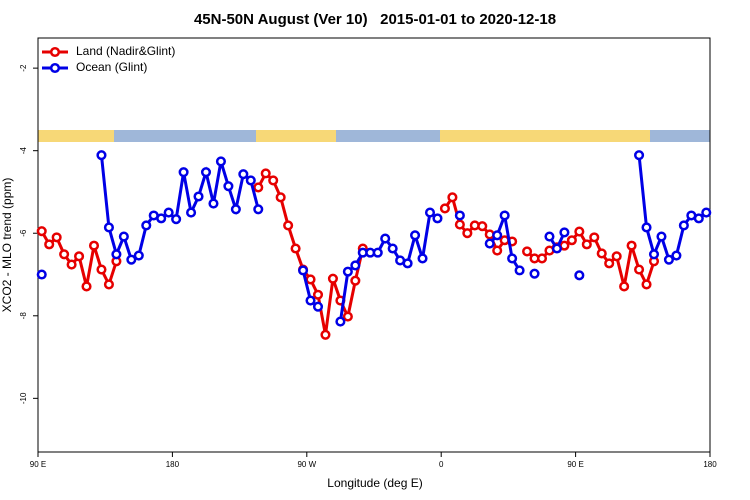 Image resolution: width=750 pixels, height=500 pixels. I want to click on legend-label: Ocean (Glint), so click(111, 67).